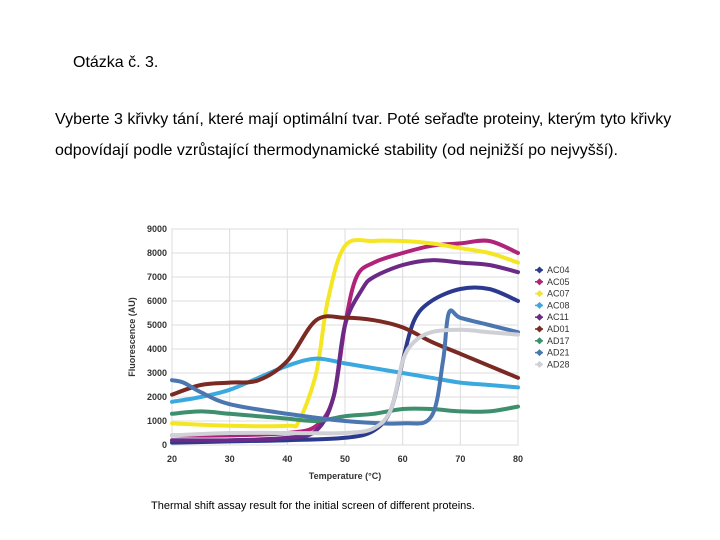 This screenshot has height=540, width=720. Describe the element at coordinates (345, 476) in the screenshot. I see `x-axis-label: Temperature (°C)` at that location.